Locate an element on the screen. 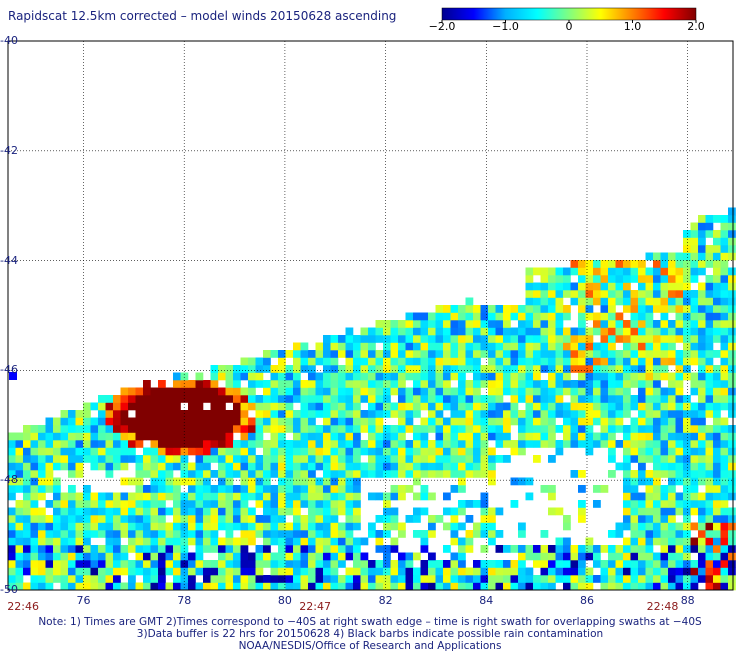 This screenshot has width=740, height=652. longitude-label: 88 is located at coordinates (687, 600).